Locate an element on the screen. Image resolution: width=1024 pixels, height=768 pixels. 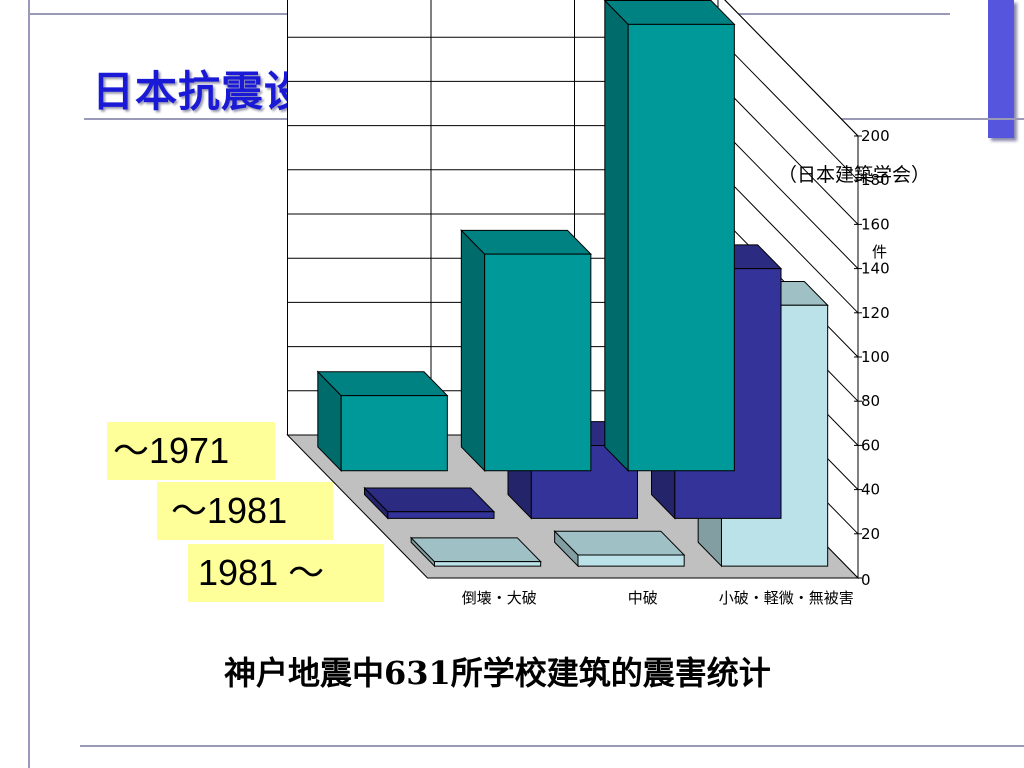
x-category-label: 小破・軽微・無被害 is located at coordinates (786, 598).